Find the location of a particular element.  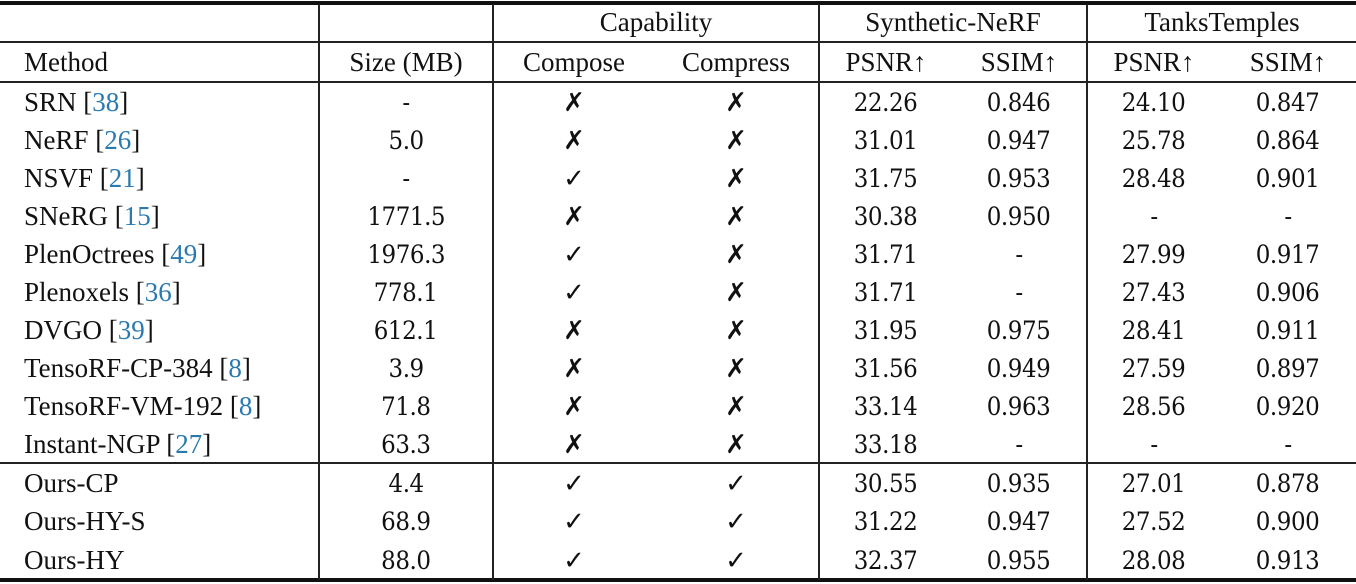

tt-ssim-value: 0.900 is located at coordinates (1288, 522).